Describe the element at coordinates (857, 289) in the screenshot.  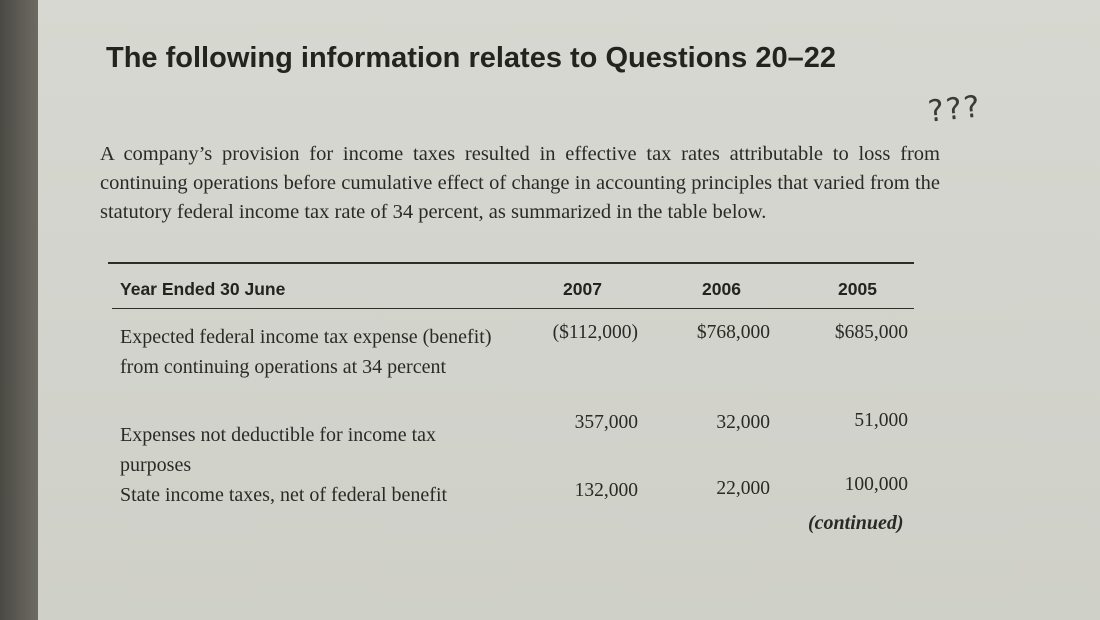
I see `header-2005: 2005` at that location.